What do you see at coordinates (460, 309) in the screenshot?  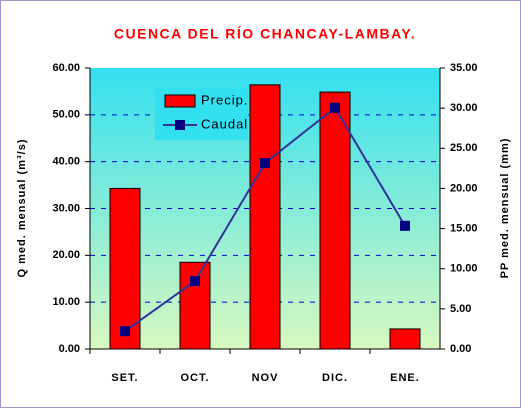 I see `y2-tick-label: 5.00` at bounding box center [460, 309].